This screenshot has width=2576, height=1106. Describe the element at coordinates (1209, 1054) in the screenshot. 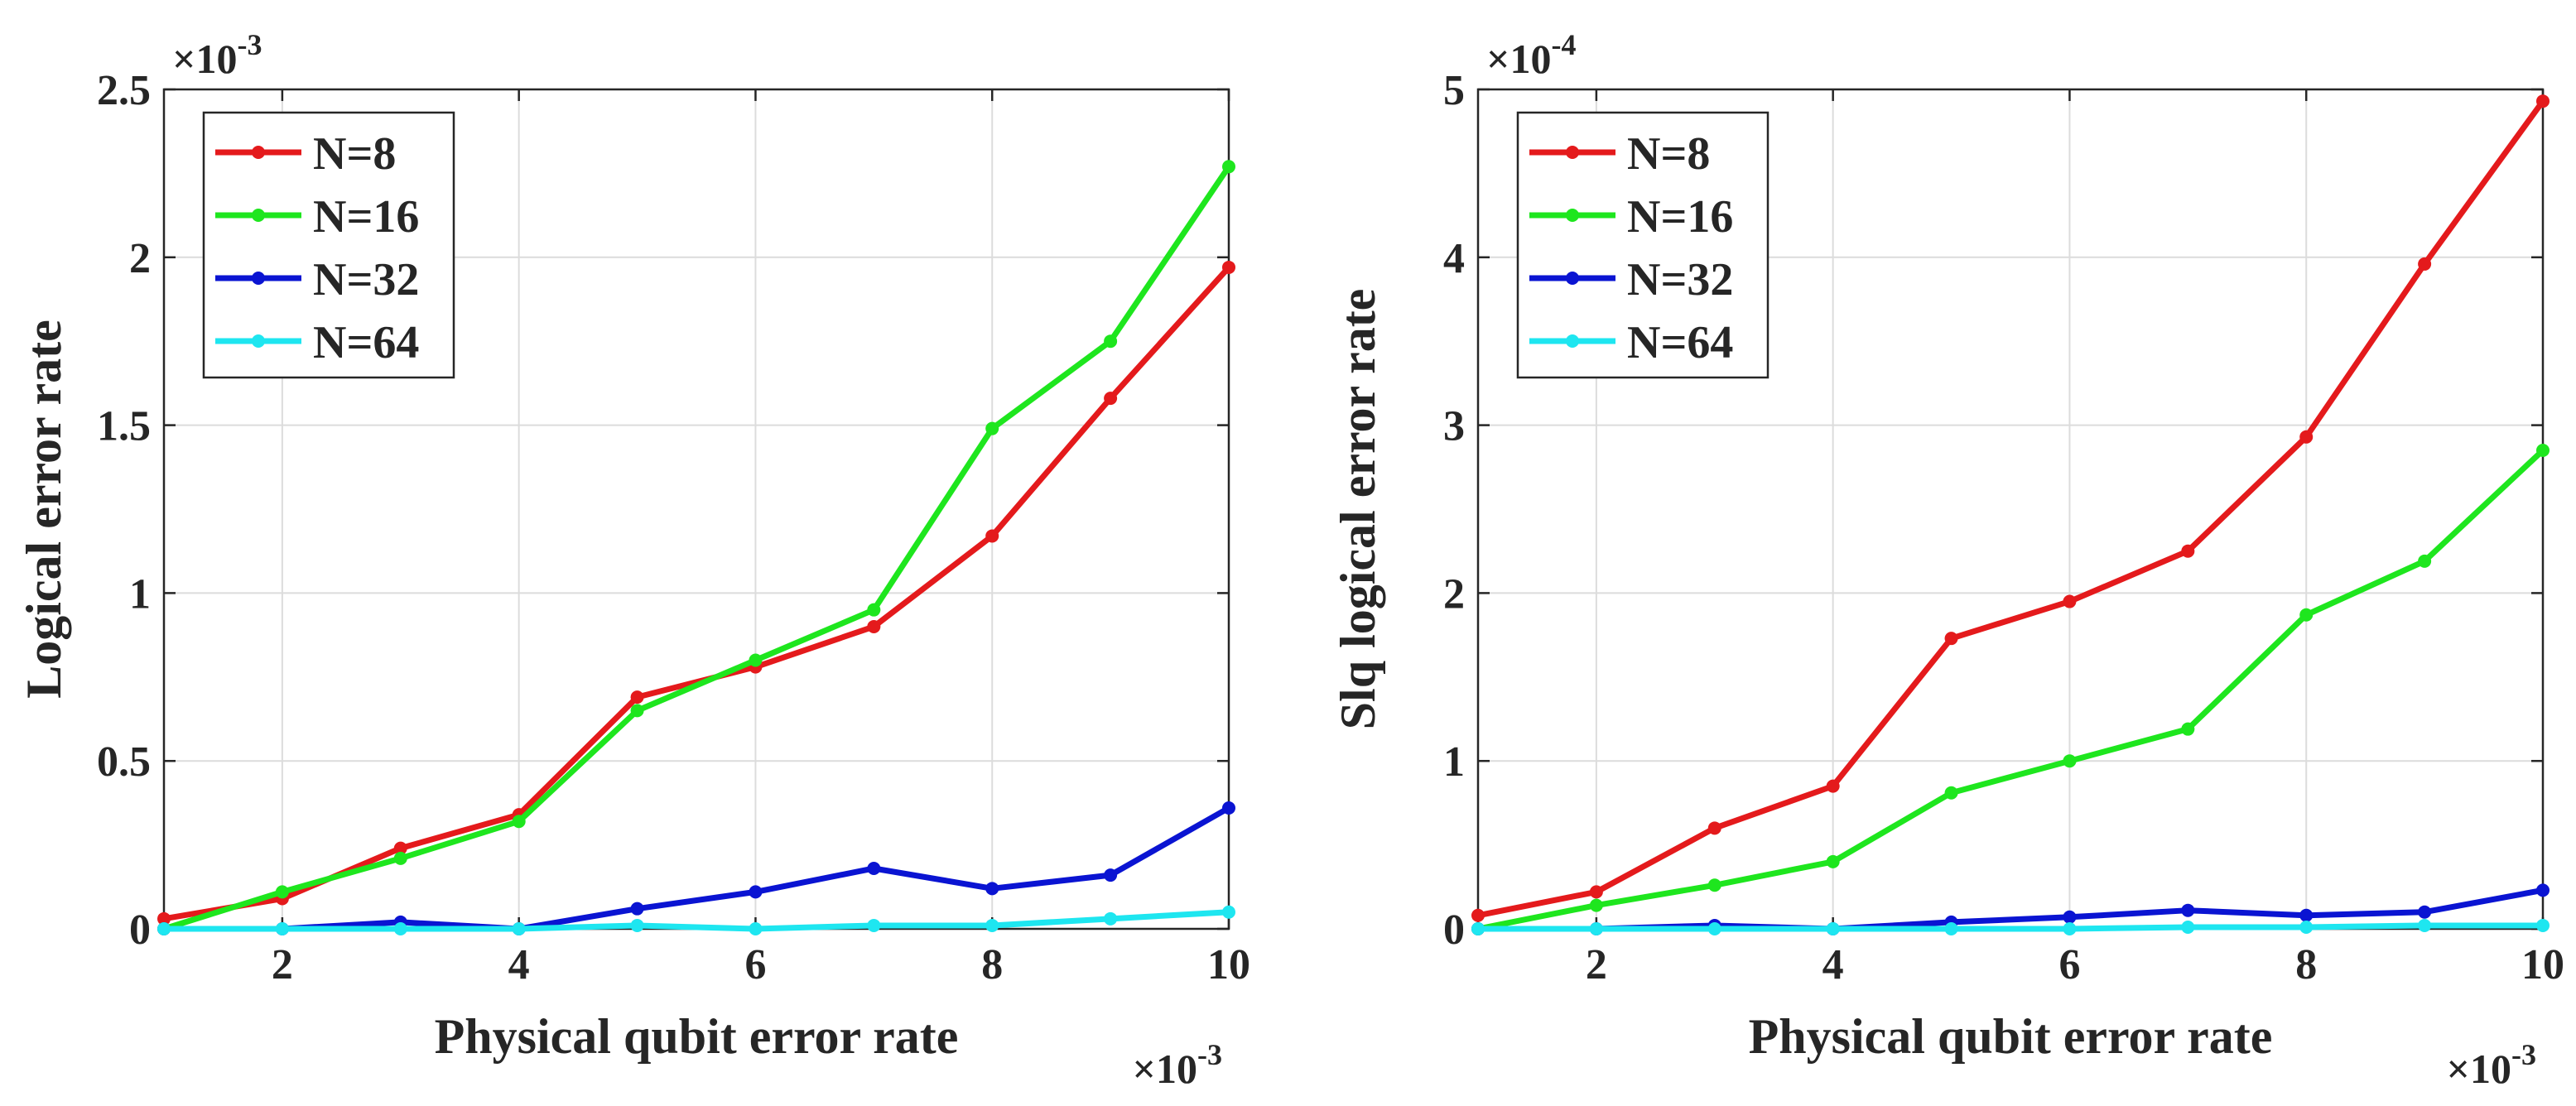

I see `x-exponent-power: -3` at that location.